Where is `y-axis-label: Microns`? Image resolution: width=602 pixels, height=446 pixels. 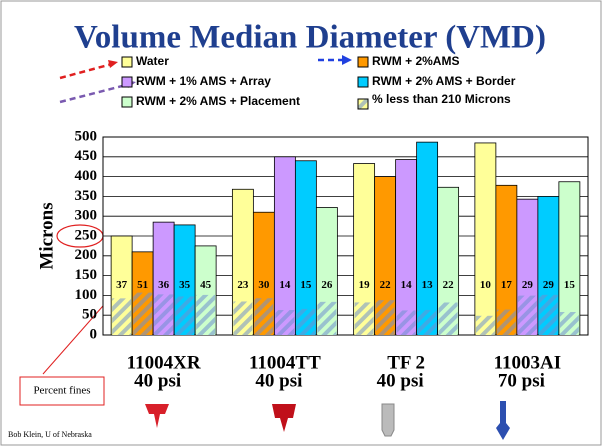 y-axis-label: Microns is located at coordinates (46, 235).